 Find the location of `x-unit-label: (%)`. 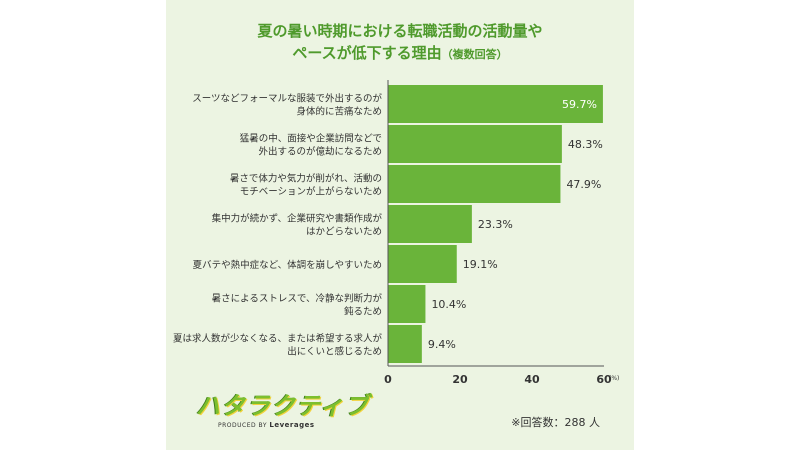

x-unit-label: (%) is located at coordinates (614, 378).